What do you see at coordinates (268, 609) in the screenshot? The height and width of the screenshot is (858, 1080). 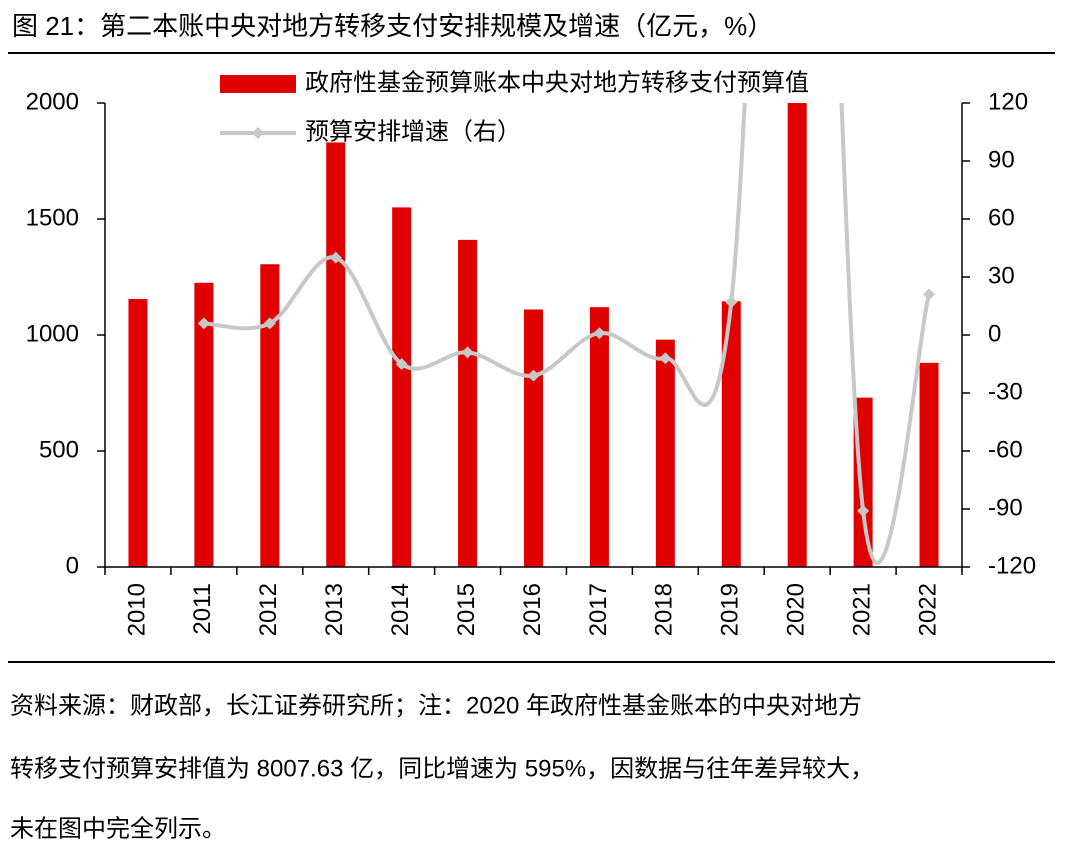 I see `x-tick-label: 2012` at bounding box center [268, 609].